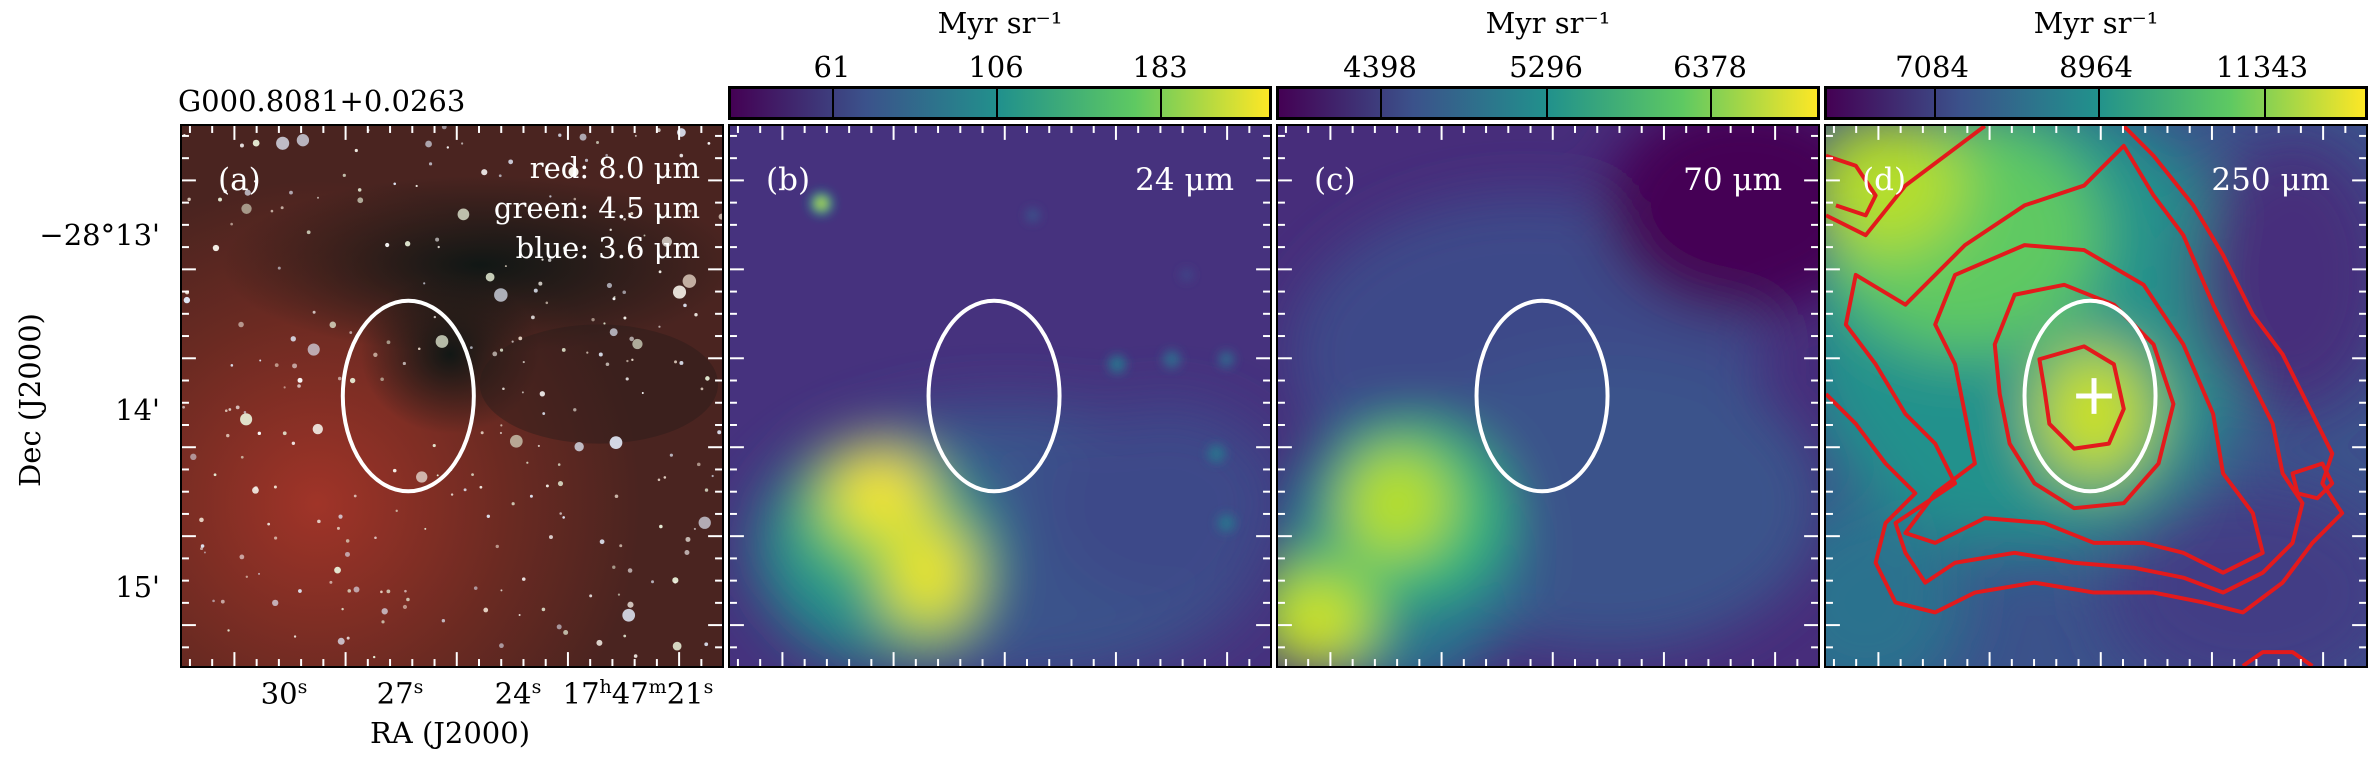  What do you see at coordinates (1548, 103) in the screenshot?
I see `colorbar-gradient` at bounding box center [1548, 103].